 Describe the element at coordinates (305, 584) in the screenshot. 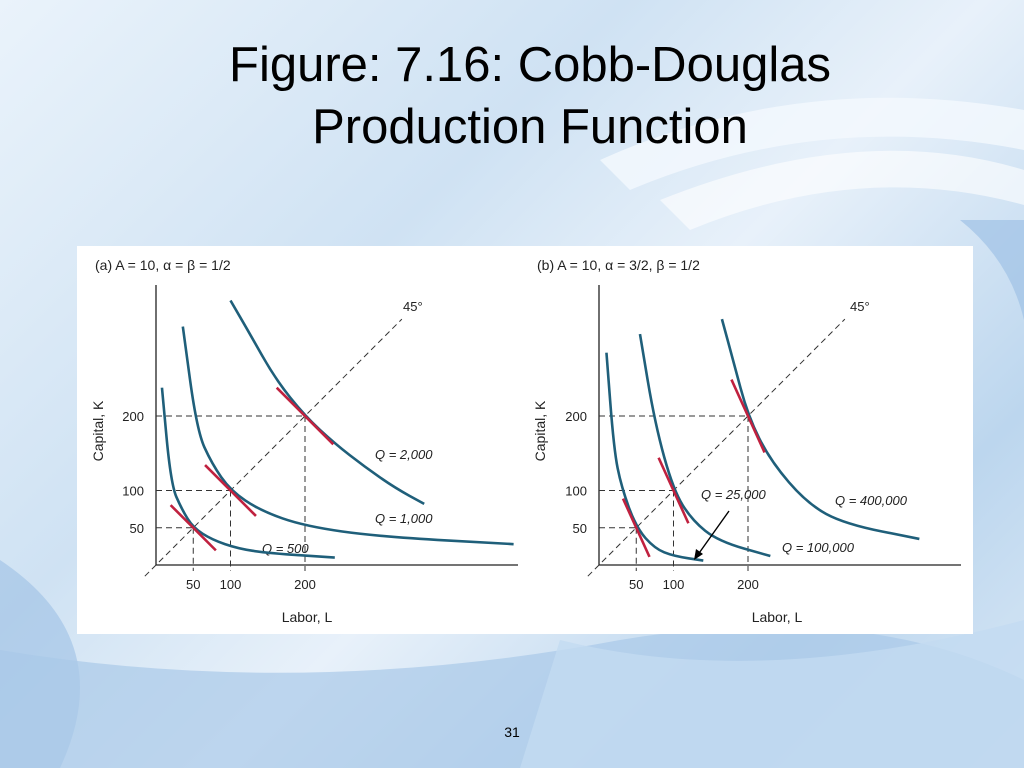

I see `panel-a-xtick-200: 200` at that location.